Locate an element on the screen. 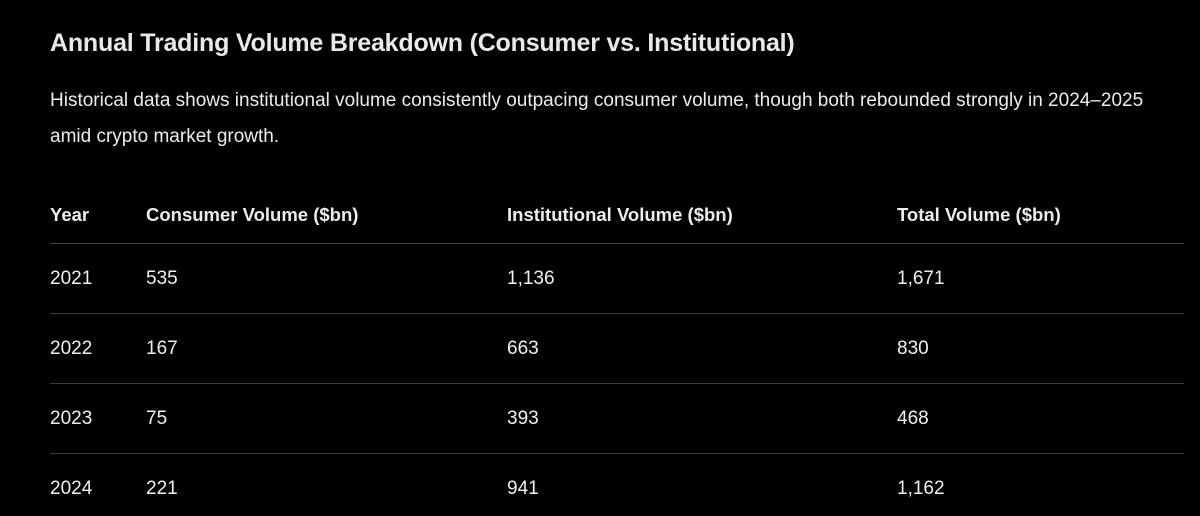  column-header-consumer-volume: Consumer Volume ($bn) is located at coordinates (326, 215).